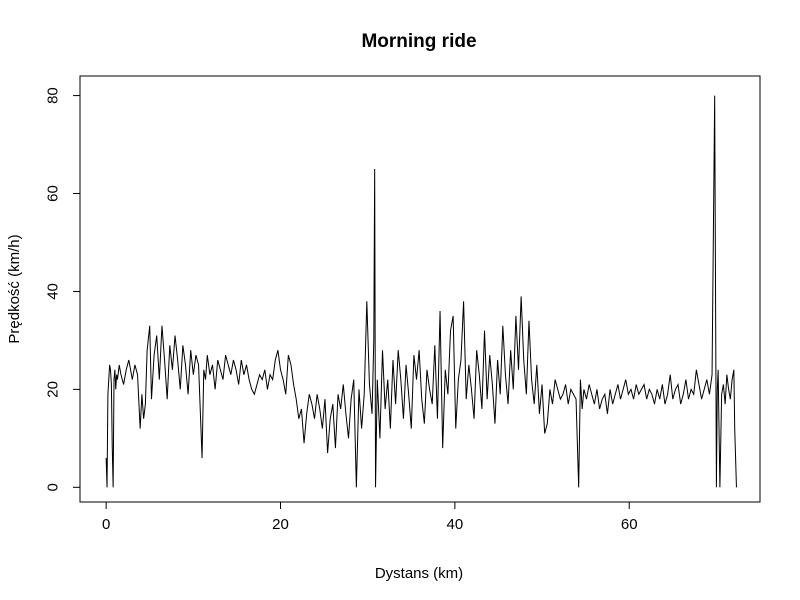  I want to click on chart-title: Morning ride, so click(418, 41).